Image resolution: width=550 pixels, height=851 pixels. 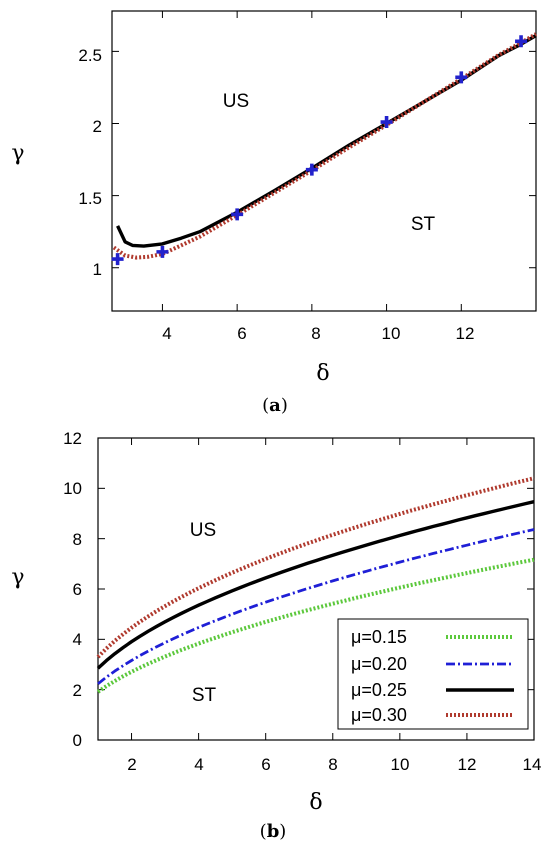 I want to click on chart-a-panel-letter: a, so click(x=275, y=405).